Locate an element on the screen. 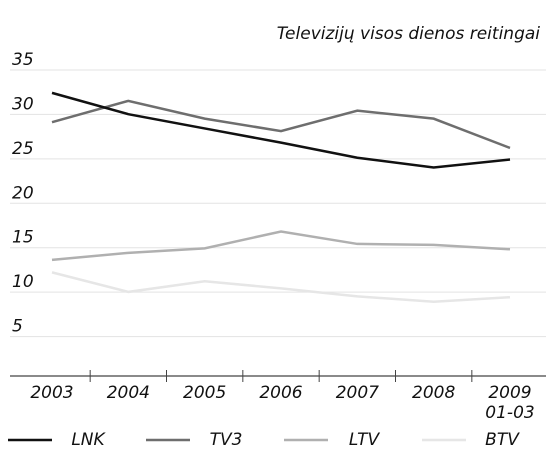  x-tick-label: 2003 is located at coordinates (51, 393).